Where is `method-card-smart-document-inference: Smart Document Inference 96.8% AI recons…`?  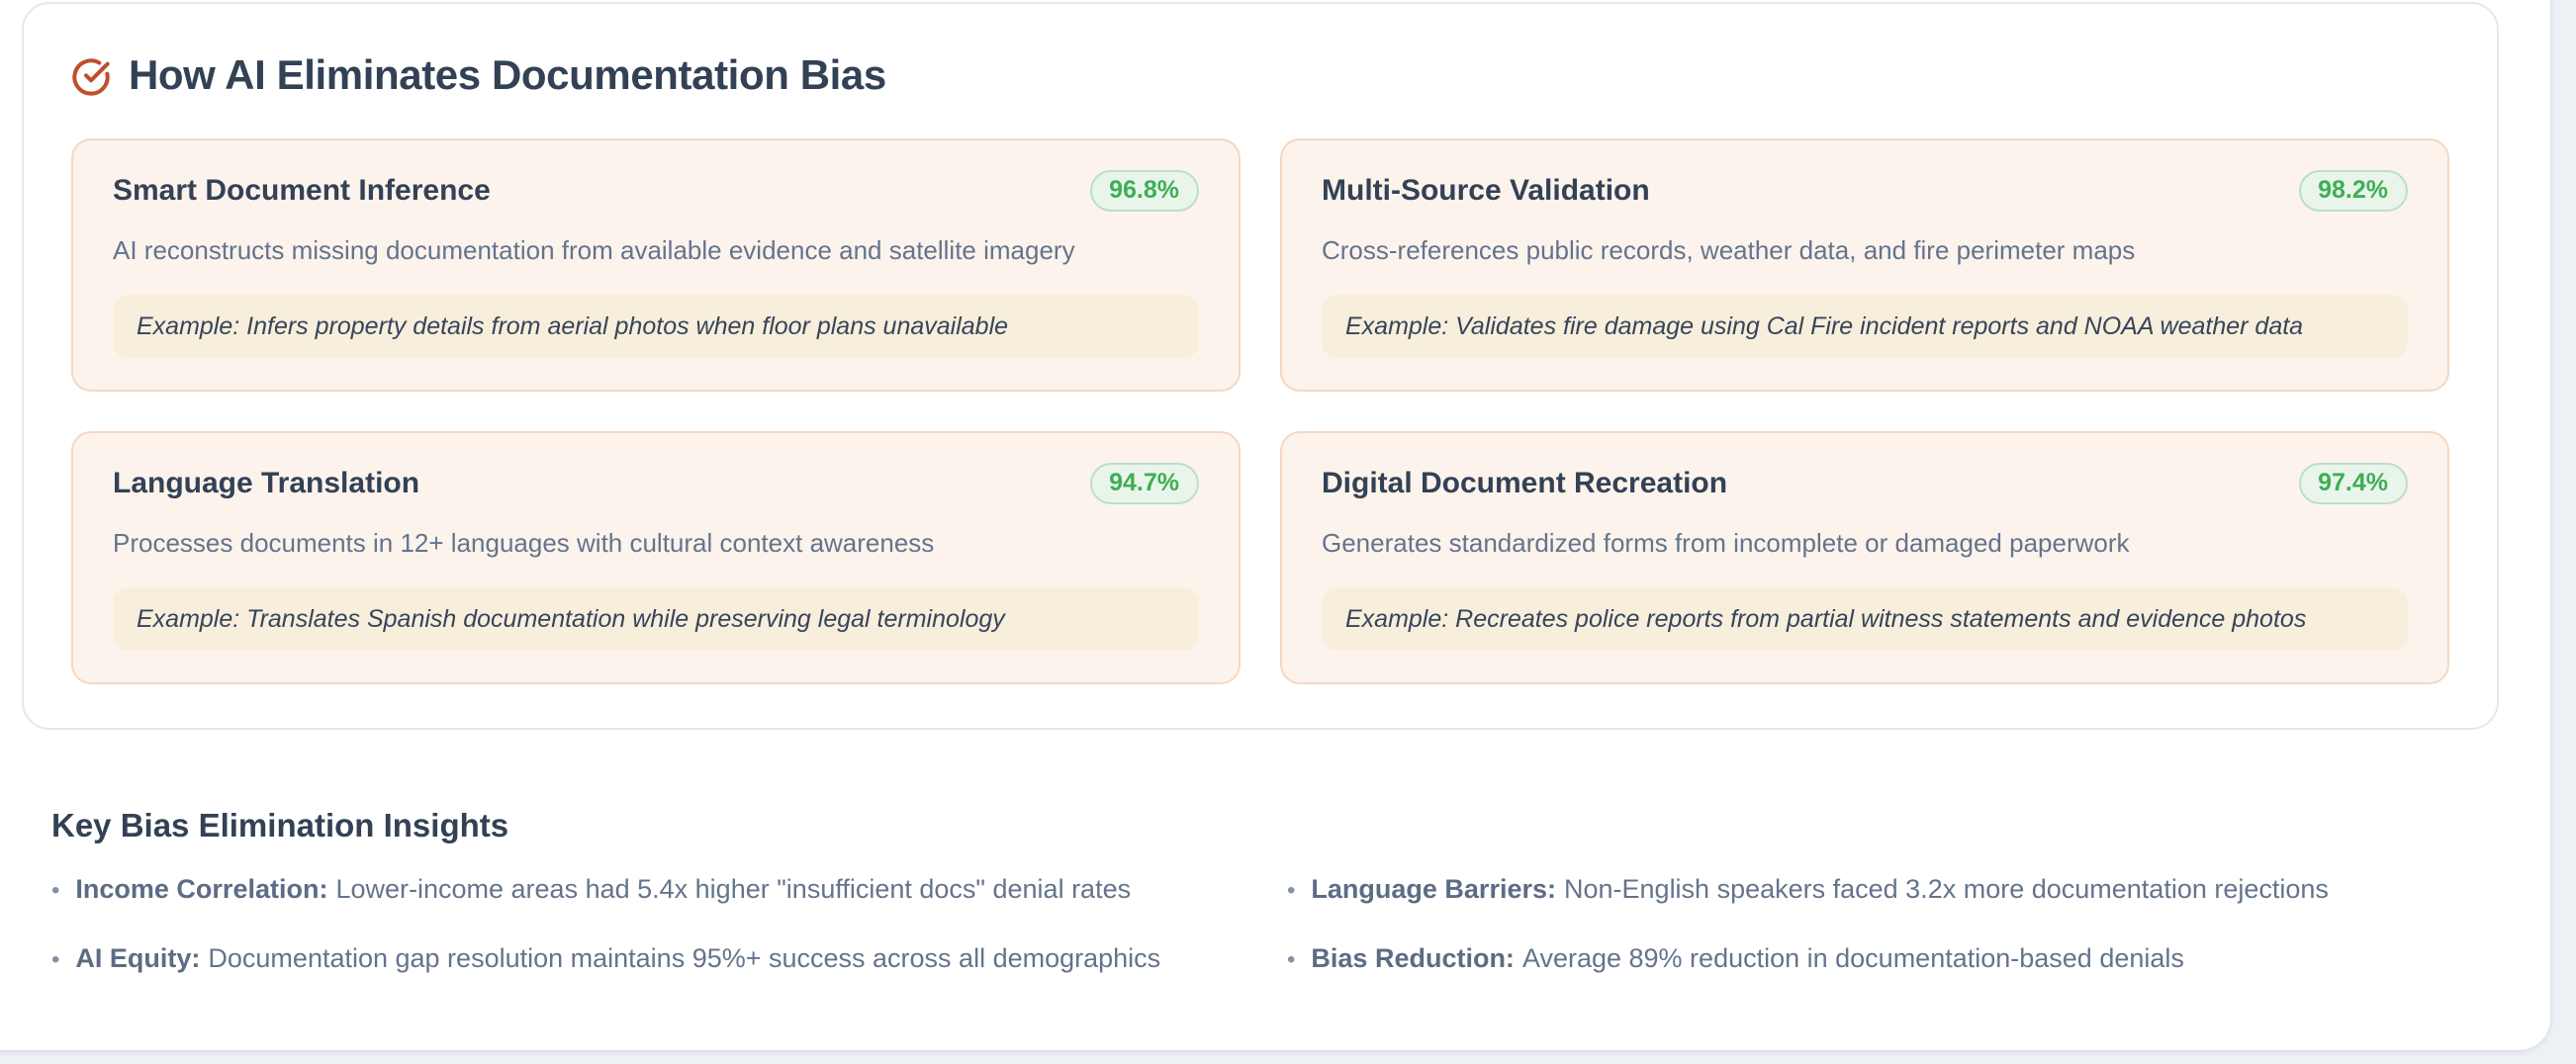 method-card-smart-document-inference: Smart Document Inference 96.8% AI recons… is located at coordinates (656, 265).